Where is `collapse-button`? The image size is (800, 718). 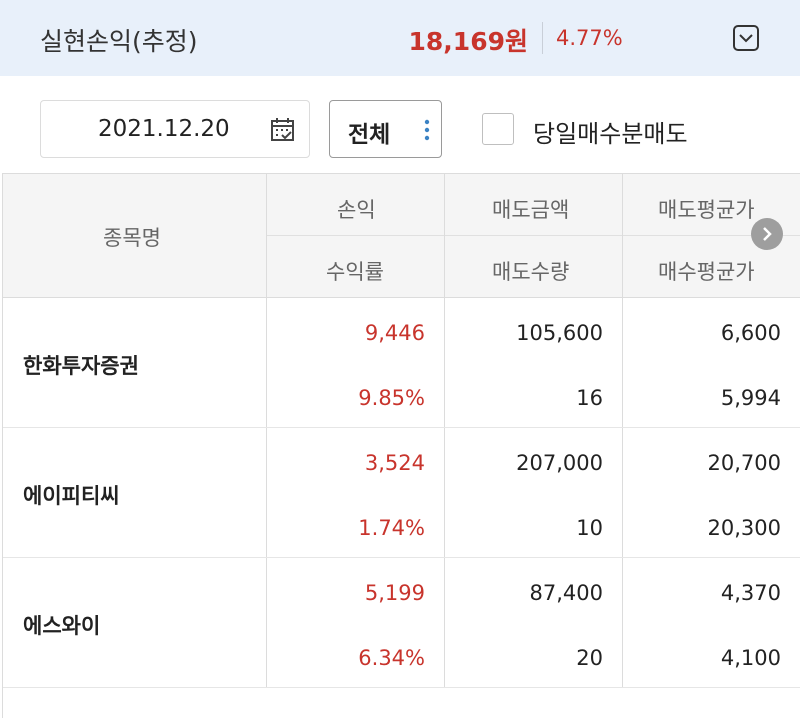
collapse-button is located at coordinates (746, 38).